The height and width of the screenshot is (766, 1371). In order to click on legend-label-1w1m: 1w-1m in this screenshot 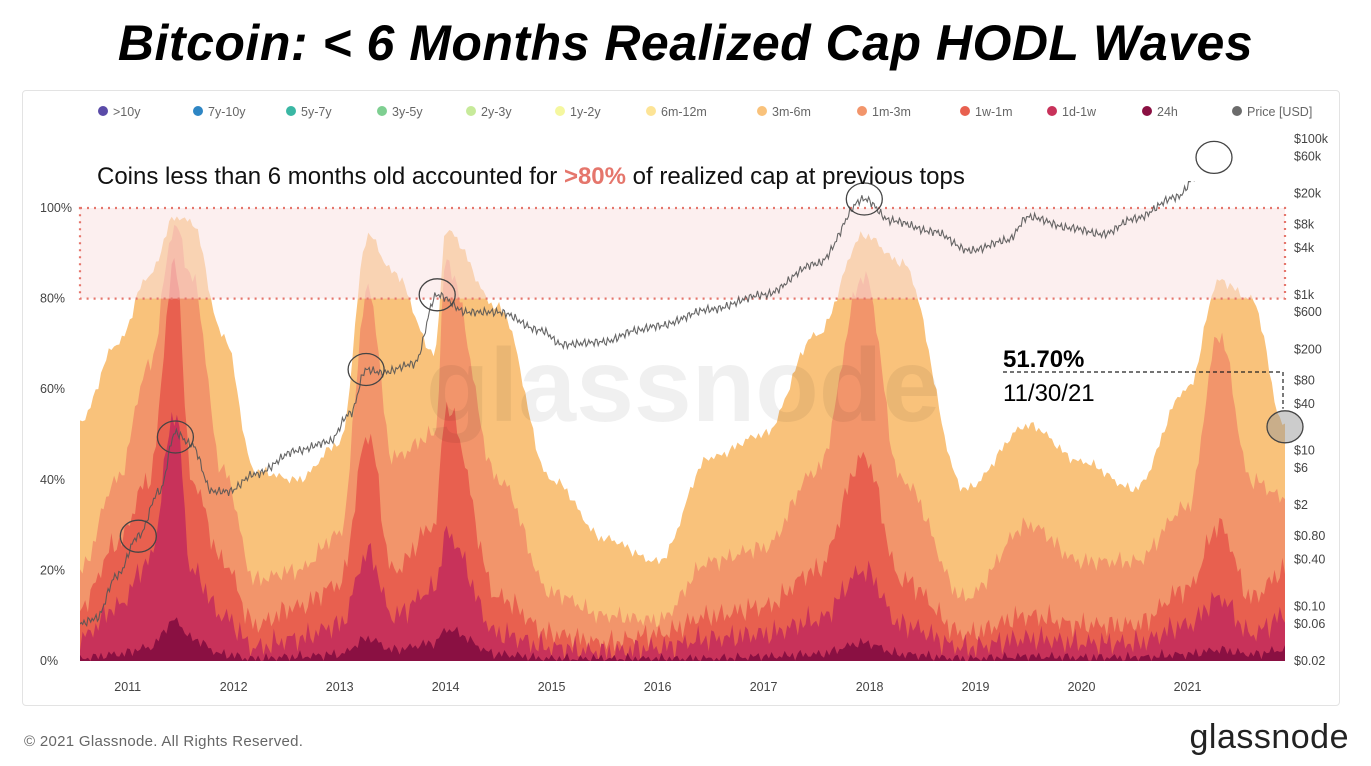, I will do `click(994, 112)`.